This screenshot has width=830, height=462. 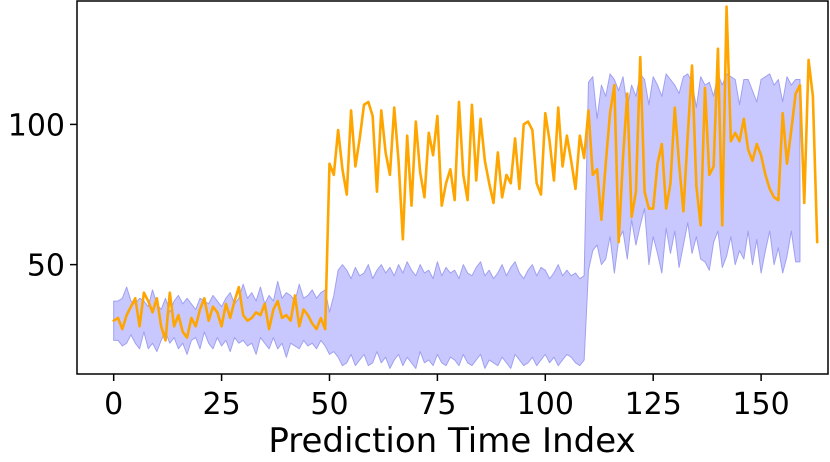 I want to click on x-tick-label: 100, so click(x=545, y=404).